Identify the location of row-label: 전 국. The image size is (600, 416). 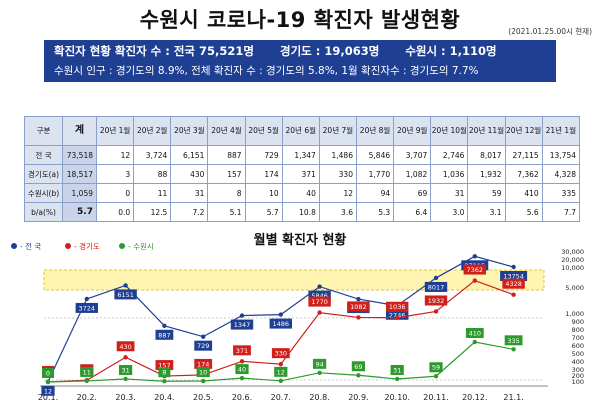
(43, 155).